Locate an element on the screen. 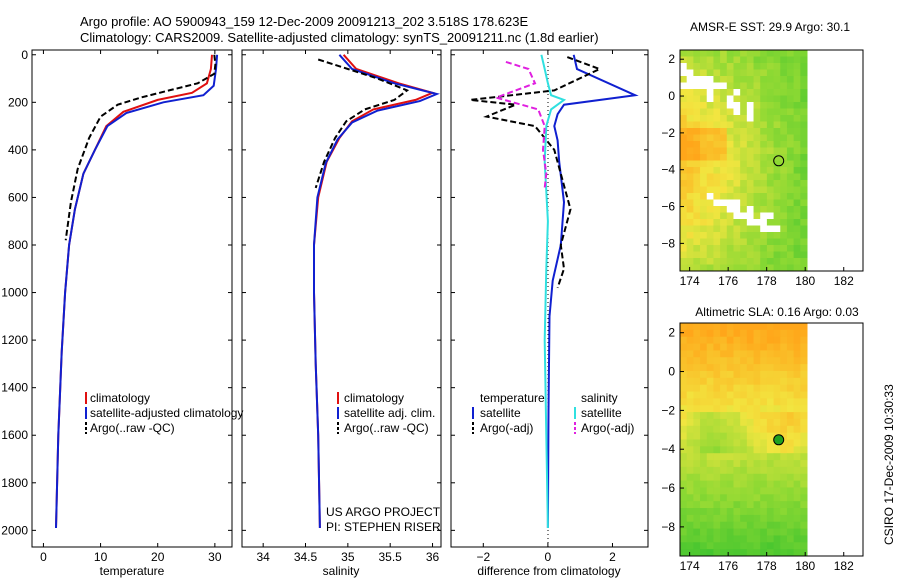 The height and width of the screenshot is (580, 900). difference-x-label: difference from climatology is located at coordinates (548, 571).